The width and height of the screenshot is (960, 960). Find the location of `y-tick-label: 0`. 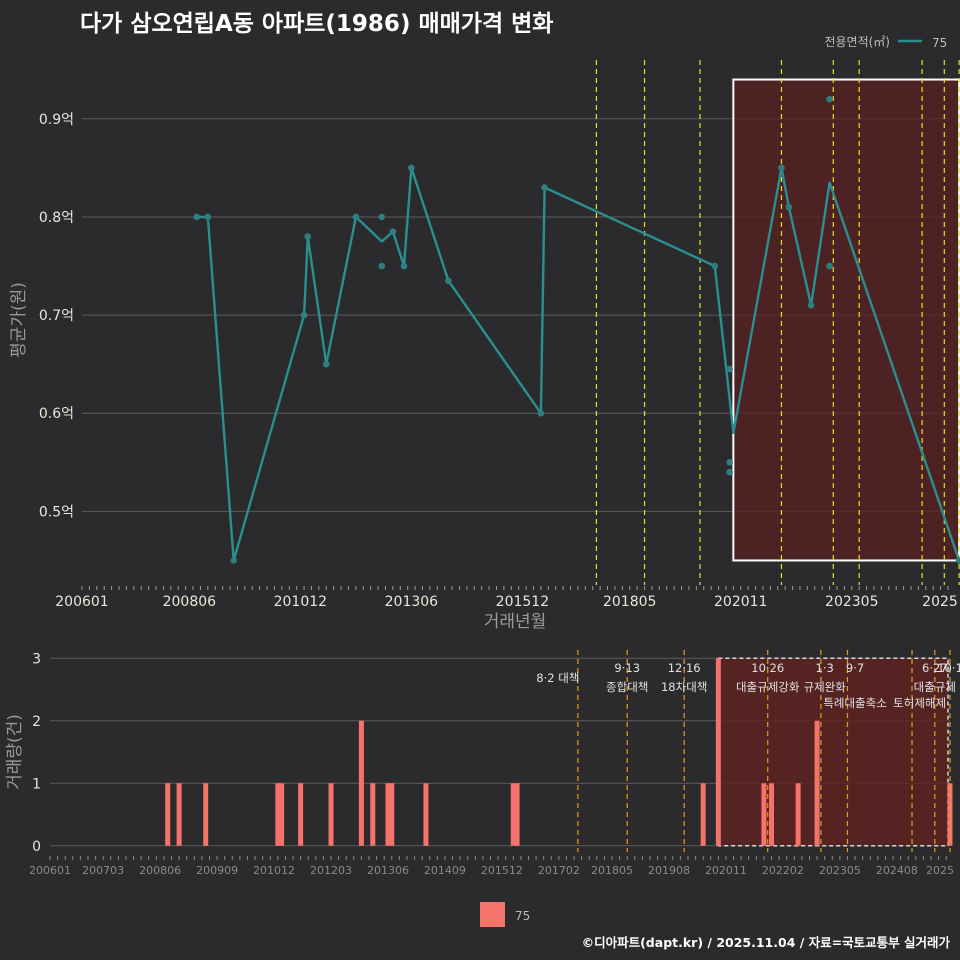

y-tick-label: 0 is located at coordinates (36, 847).